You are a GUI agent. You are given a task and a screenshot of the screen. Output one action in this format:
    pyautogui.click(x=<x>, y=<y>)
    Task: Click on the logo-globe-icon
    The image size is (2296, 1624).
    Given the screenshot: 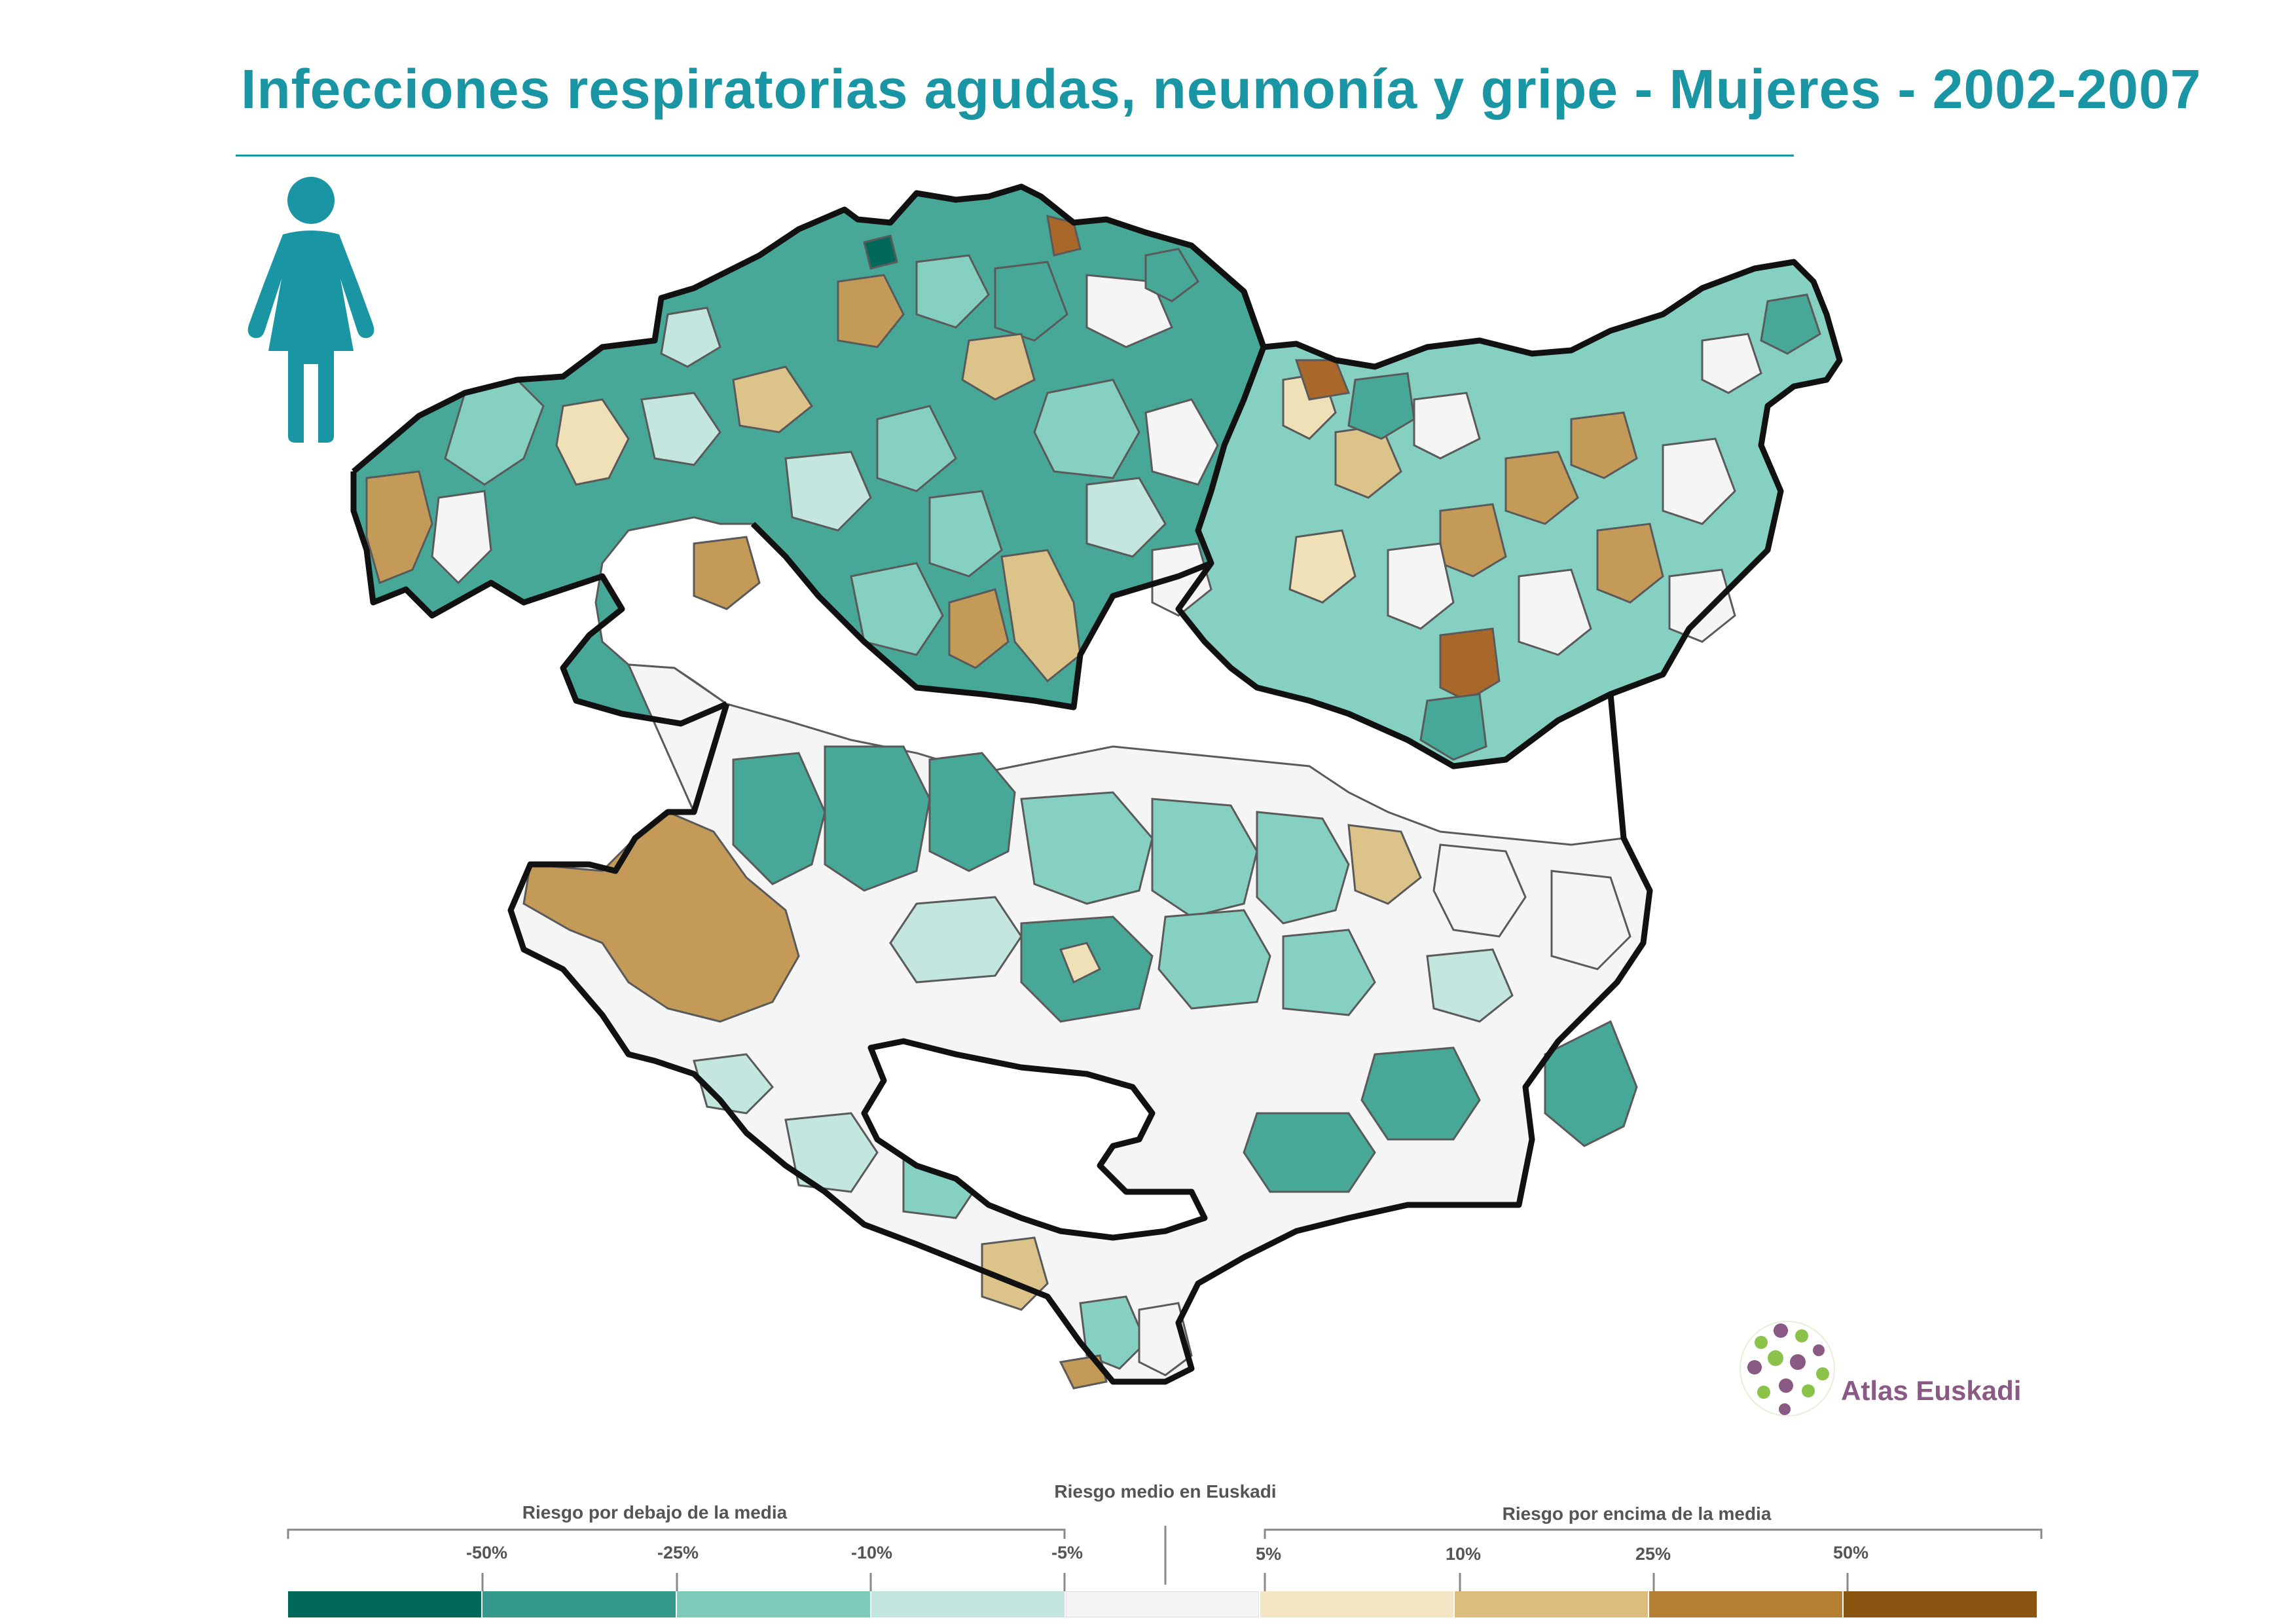 What is the action you would take?
    pyautogui.click(x=1787, y=1368)
    